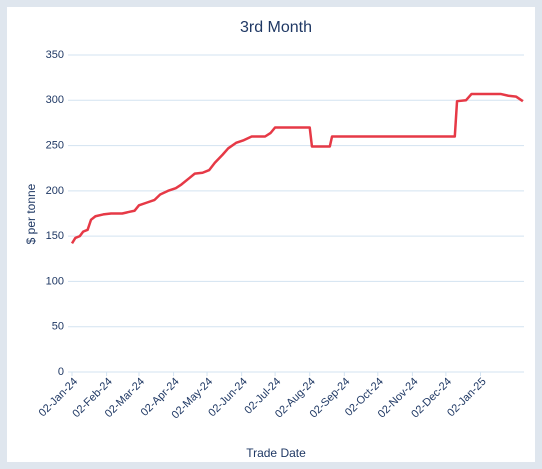 The image size is (542, 469). I want to click on y-tick-label: 300, so click(55, 100).